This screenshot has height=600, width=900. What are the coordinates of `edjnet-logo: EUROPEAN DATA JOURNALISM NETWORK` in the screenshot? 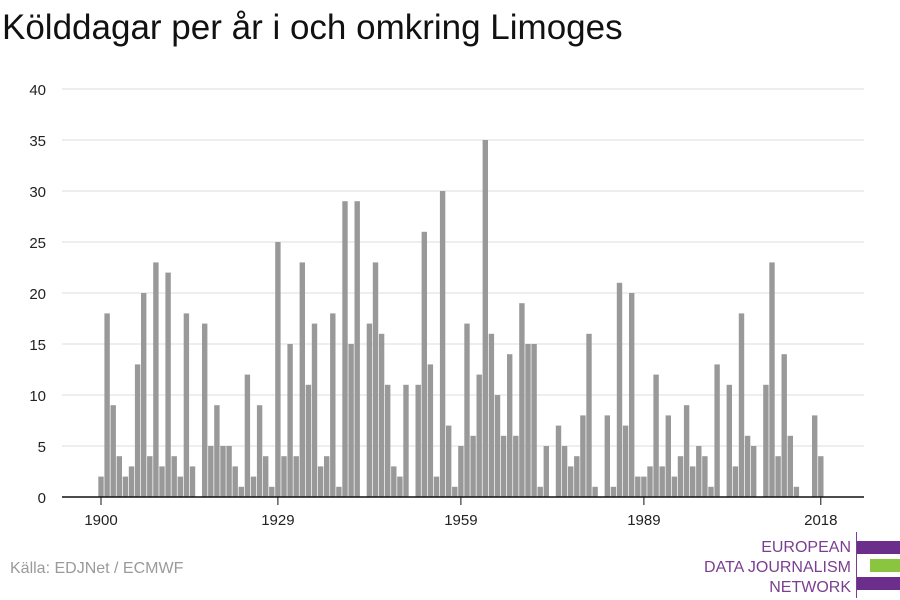 It's located at (800, 565).